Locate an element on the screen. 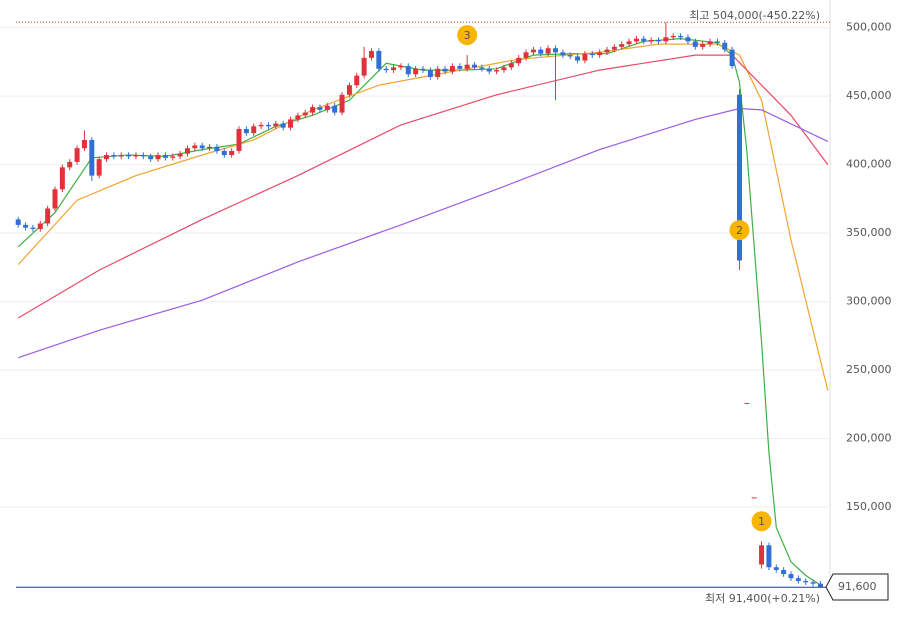 The image size is (910, 618). annotation-label: 3 is located at coordinates (467, 35).